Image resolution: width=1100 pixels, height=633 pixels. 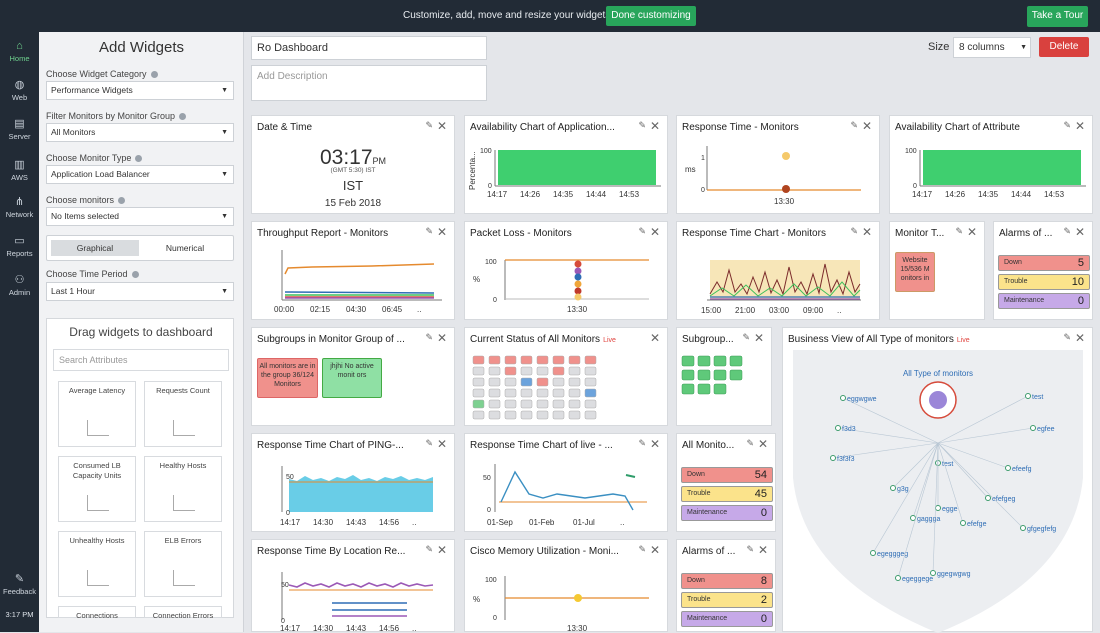 What do you see at coordinates (185, 248) in the screenshot?
I see `numerical-toggle: Numerical` at bounding box center [185, 248].